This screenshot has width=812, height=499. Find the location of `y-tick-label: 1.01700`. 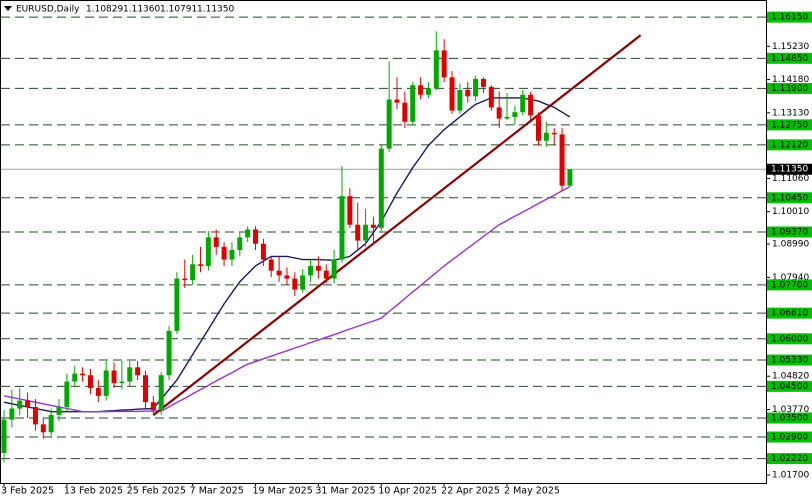

y-tick-label: 1.01700 is located at coordinates (790, 476).